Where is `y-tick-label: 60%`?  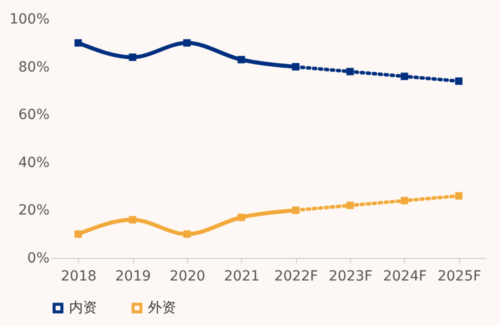 y-tick-label: 60% is located at coordinates (34, 115).